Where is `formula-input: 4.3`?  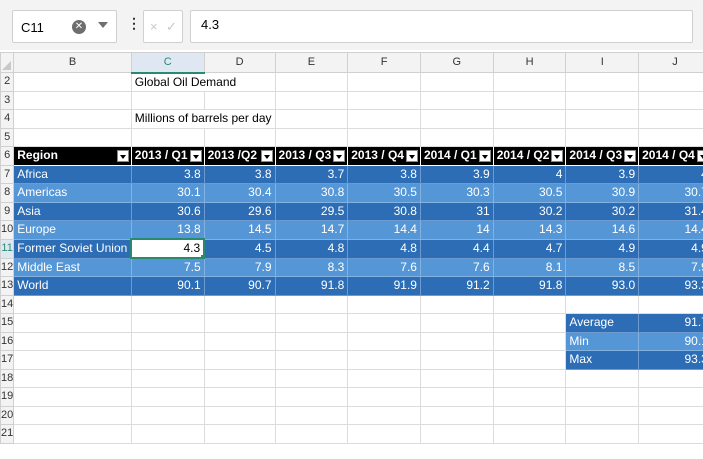
formula-input: 4.3 is located at coordinates (441, 26).